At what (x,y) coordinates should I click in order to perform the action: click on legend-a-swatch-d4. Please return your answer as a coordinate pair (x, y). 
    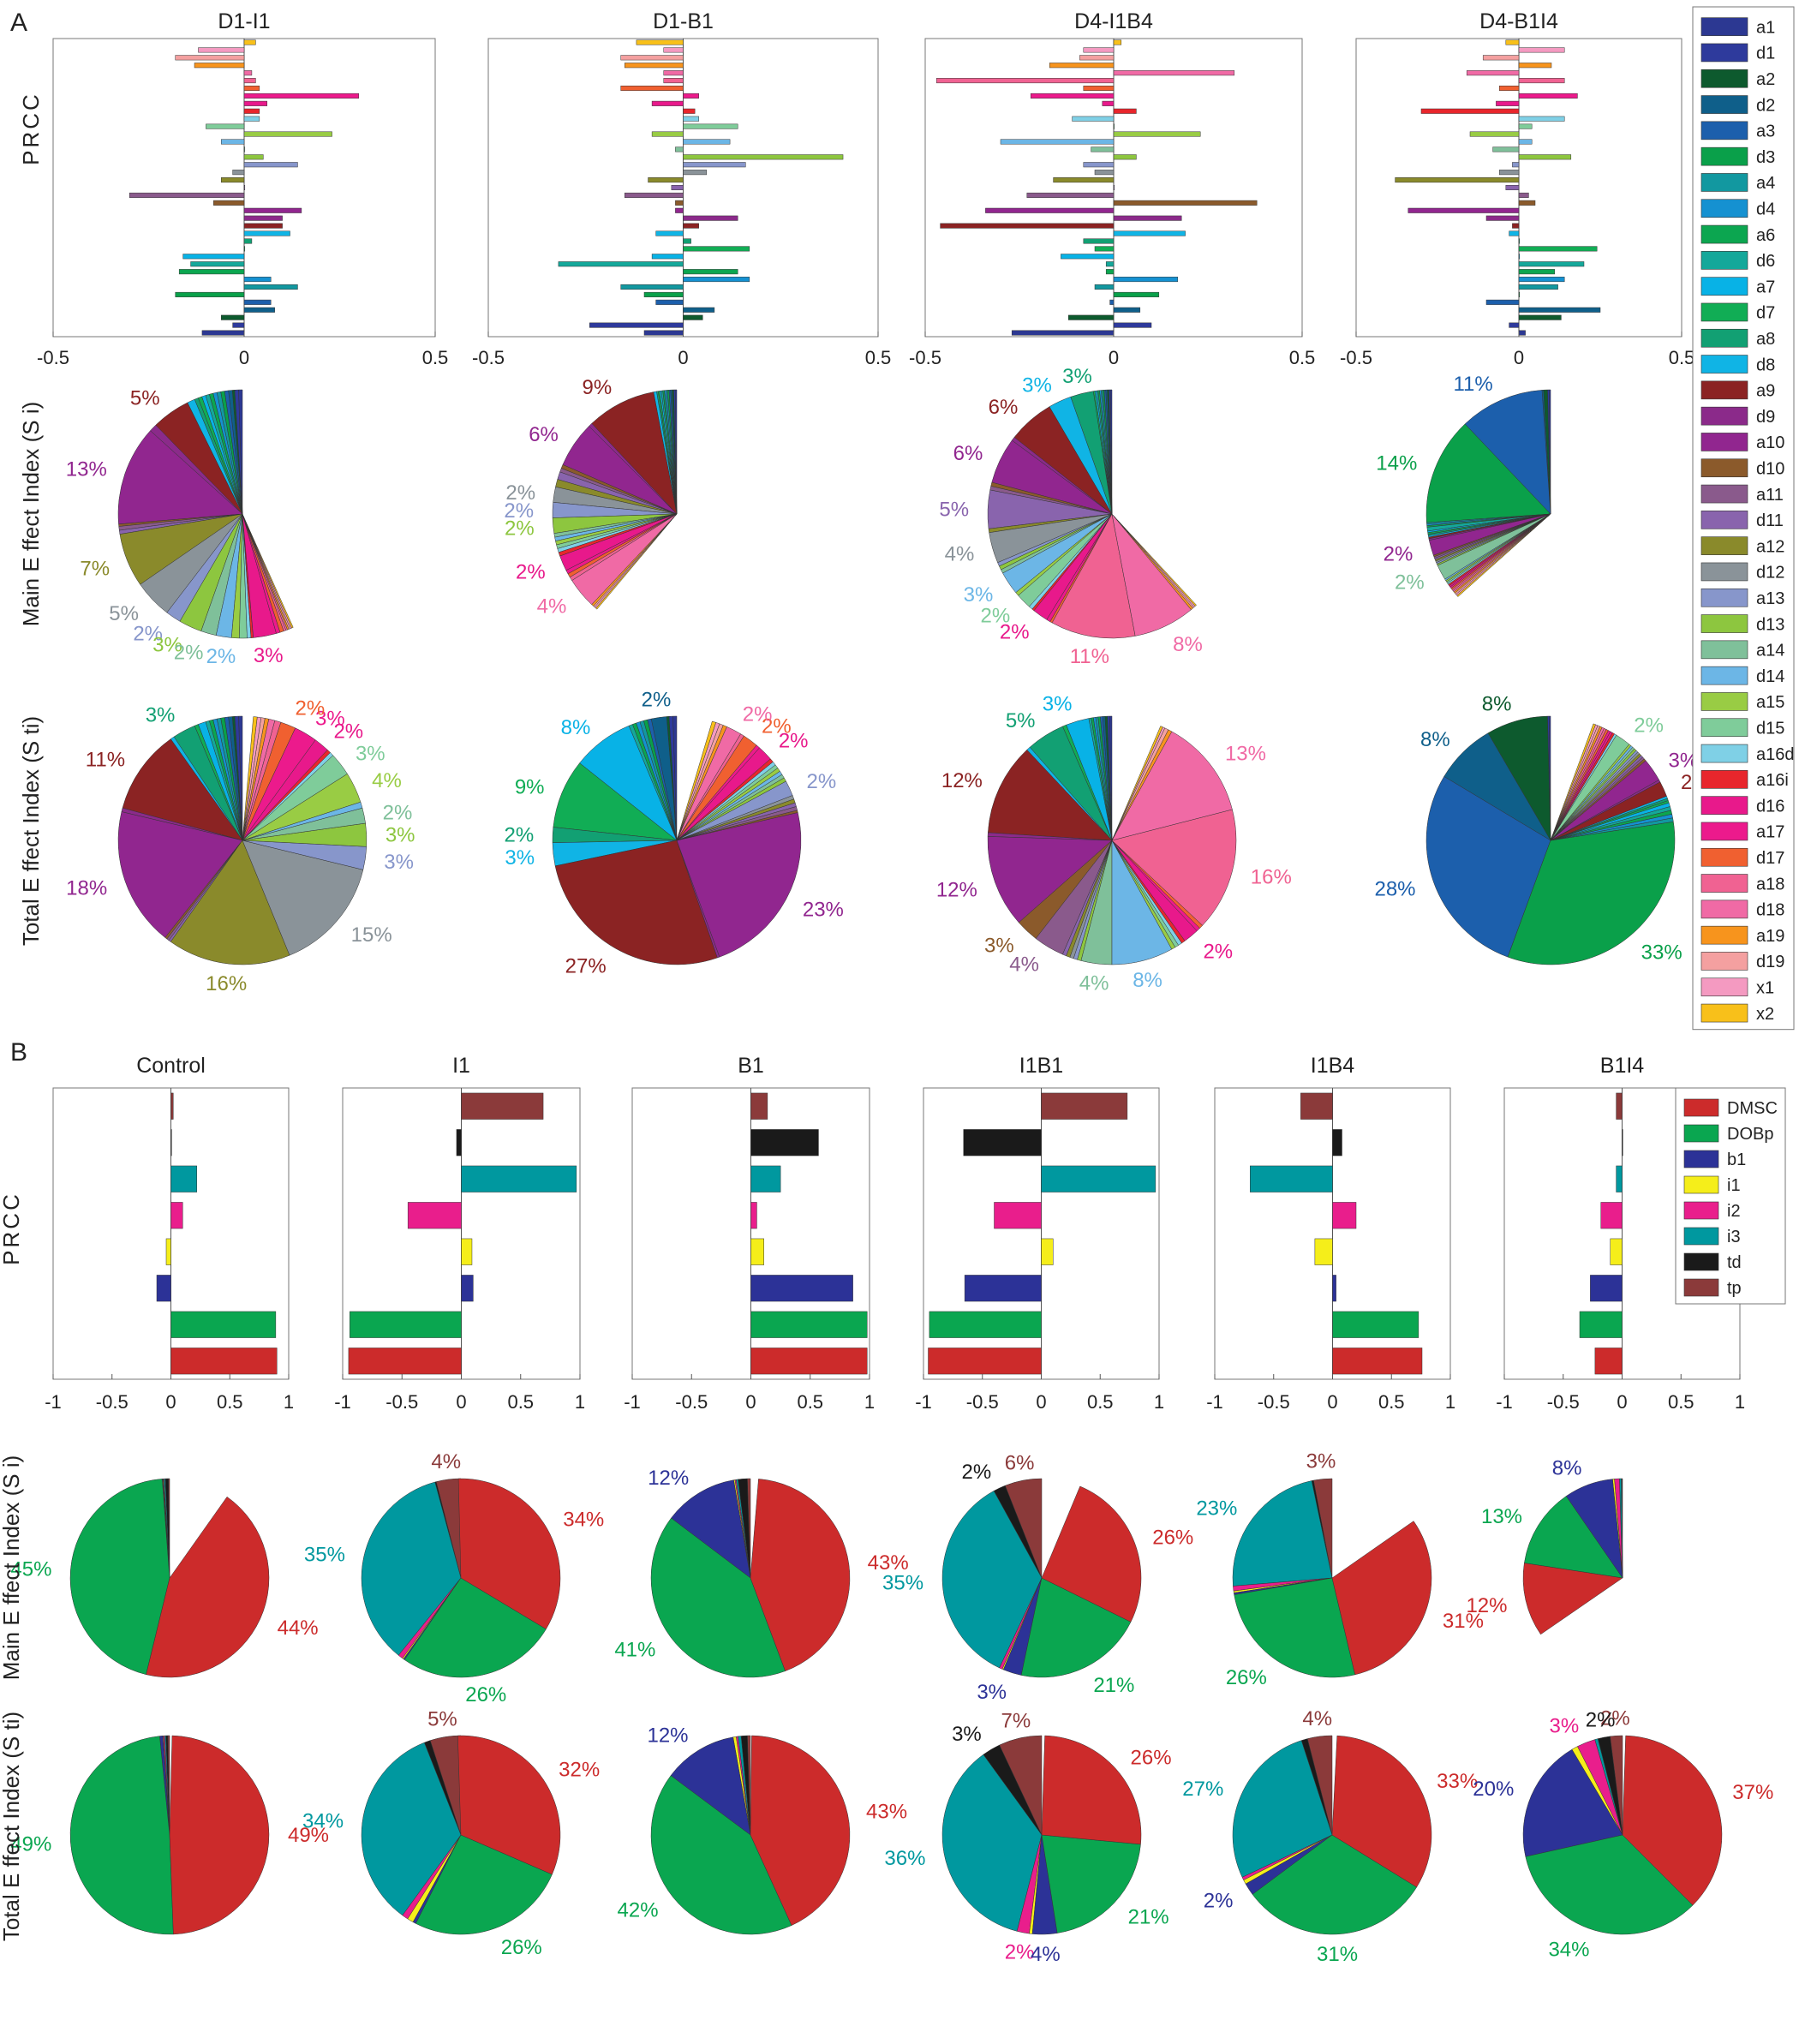
    Looking at the image, I should click on (1724, 208).